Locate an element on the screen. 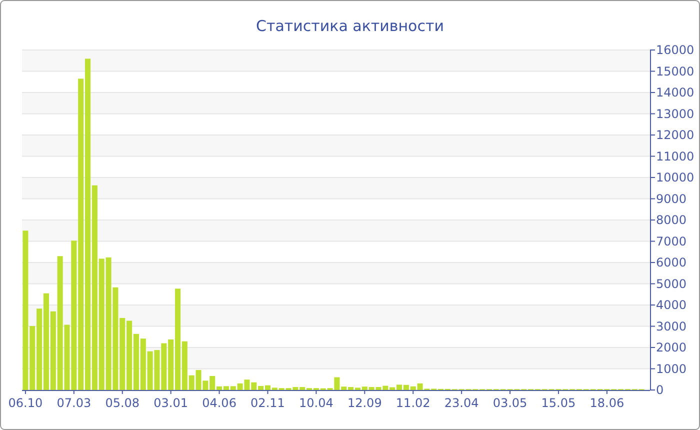 The image size is (700, 430). y-tick-label: 16000 is located at coordinates (675, 50).